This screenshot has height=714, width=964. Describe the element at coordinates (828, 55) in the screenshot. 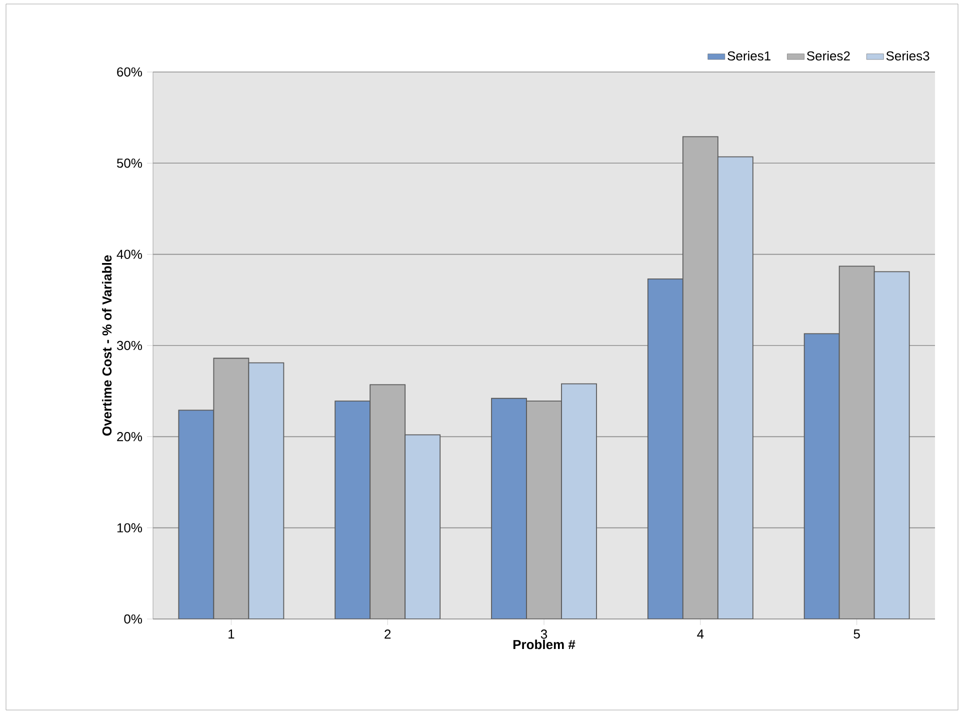

I see `legend-label: Series2` at that location.